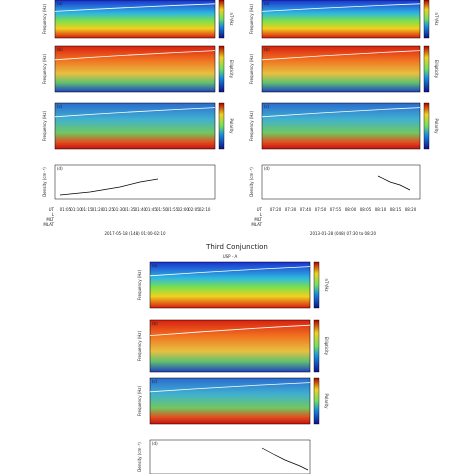  Describe the element at coordinates (52, 209) in the screenshot. I see `row-name: UT` at that location.